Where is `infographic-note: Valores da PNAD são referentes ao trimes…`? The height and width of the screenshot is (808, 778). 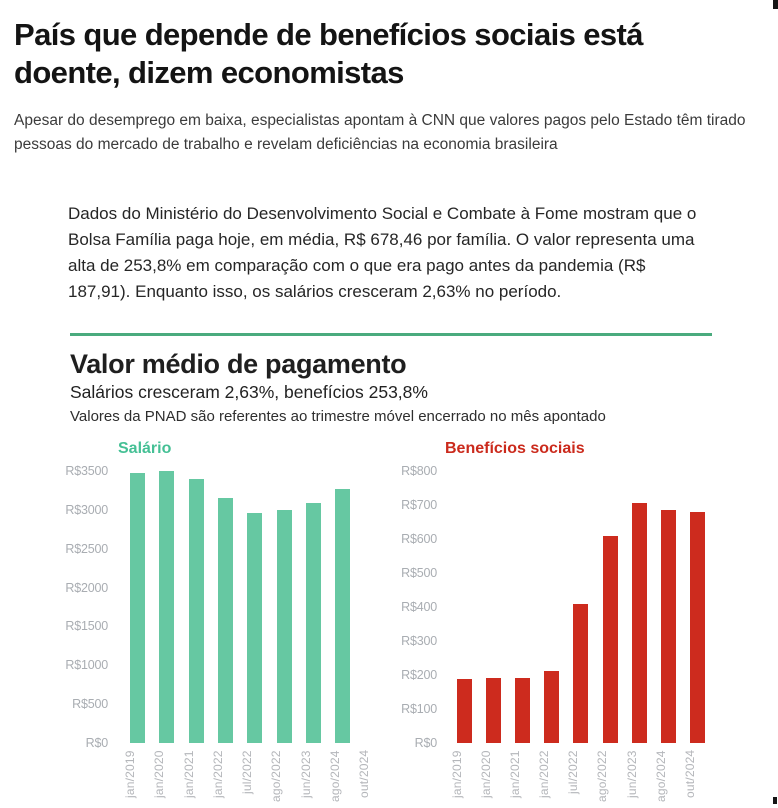 infographic-note: Valores da PNAD são referentes ao trimes… is located at coordinates (338, 416).